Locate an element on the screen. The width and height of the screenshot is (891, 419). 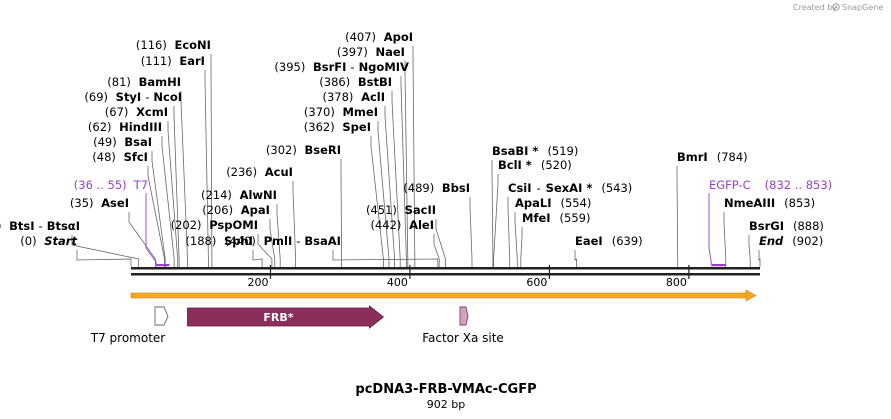
cut-site-mmei: (370) MmeI is located at coordinates (341, 112).